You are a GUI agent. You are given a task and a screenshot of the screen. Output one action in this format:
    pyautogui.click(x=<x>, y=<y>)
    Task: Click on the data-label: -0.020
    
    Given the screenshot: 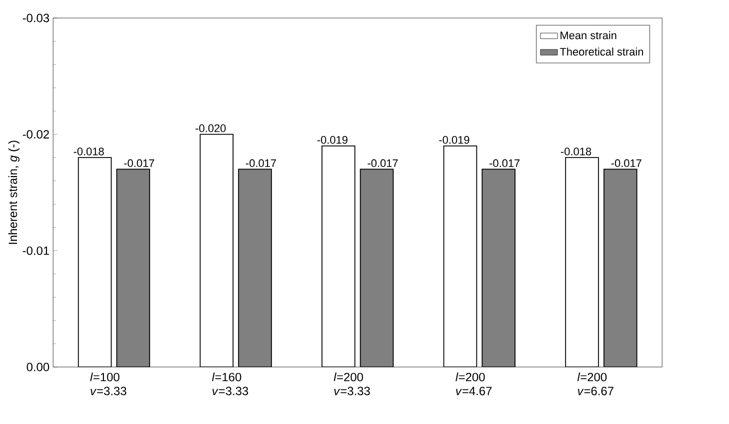 What is the action you would take?
    pyautogui.click(x=211, y=128)
    